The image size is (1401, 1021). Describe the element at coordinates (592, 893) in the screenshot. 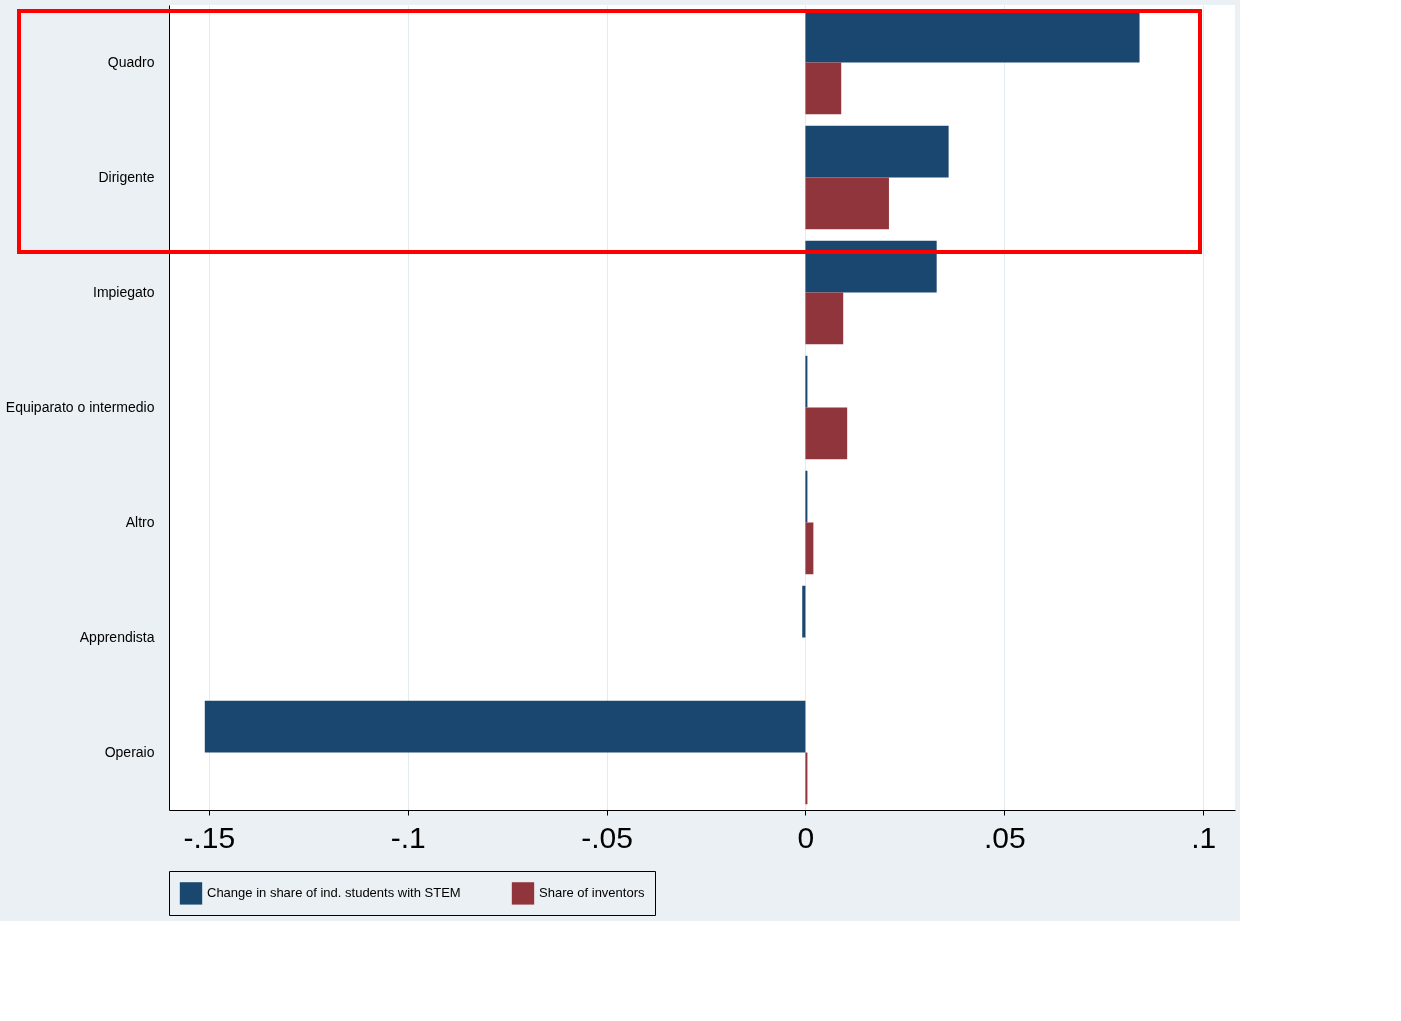

I see `legend-label: Share of inventors` at that location.